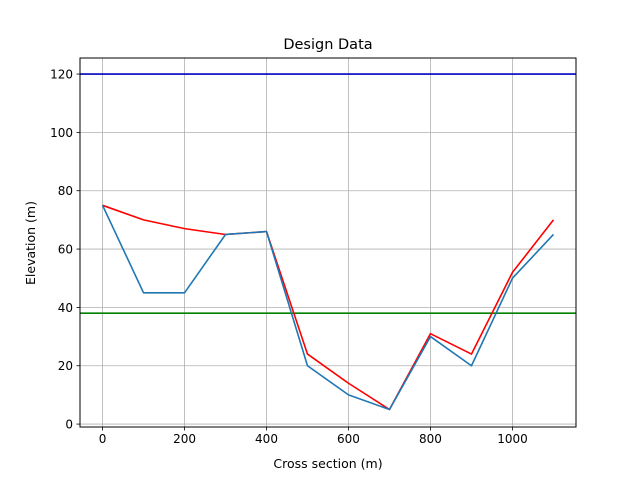 This screenshot has height=484, width=640. What do you see at coordinates (61, 75) in the screenshot?
I see `y-tick-label: 120` at bounding box center [61, 75].